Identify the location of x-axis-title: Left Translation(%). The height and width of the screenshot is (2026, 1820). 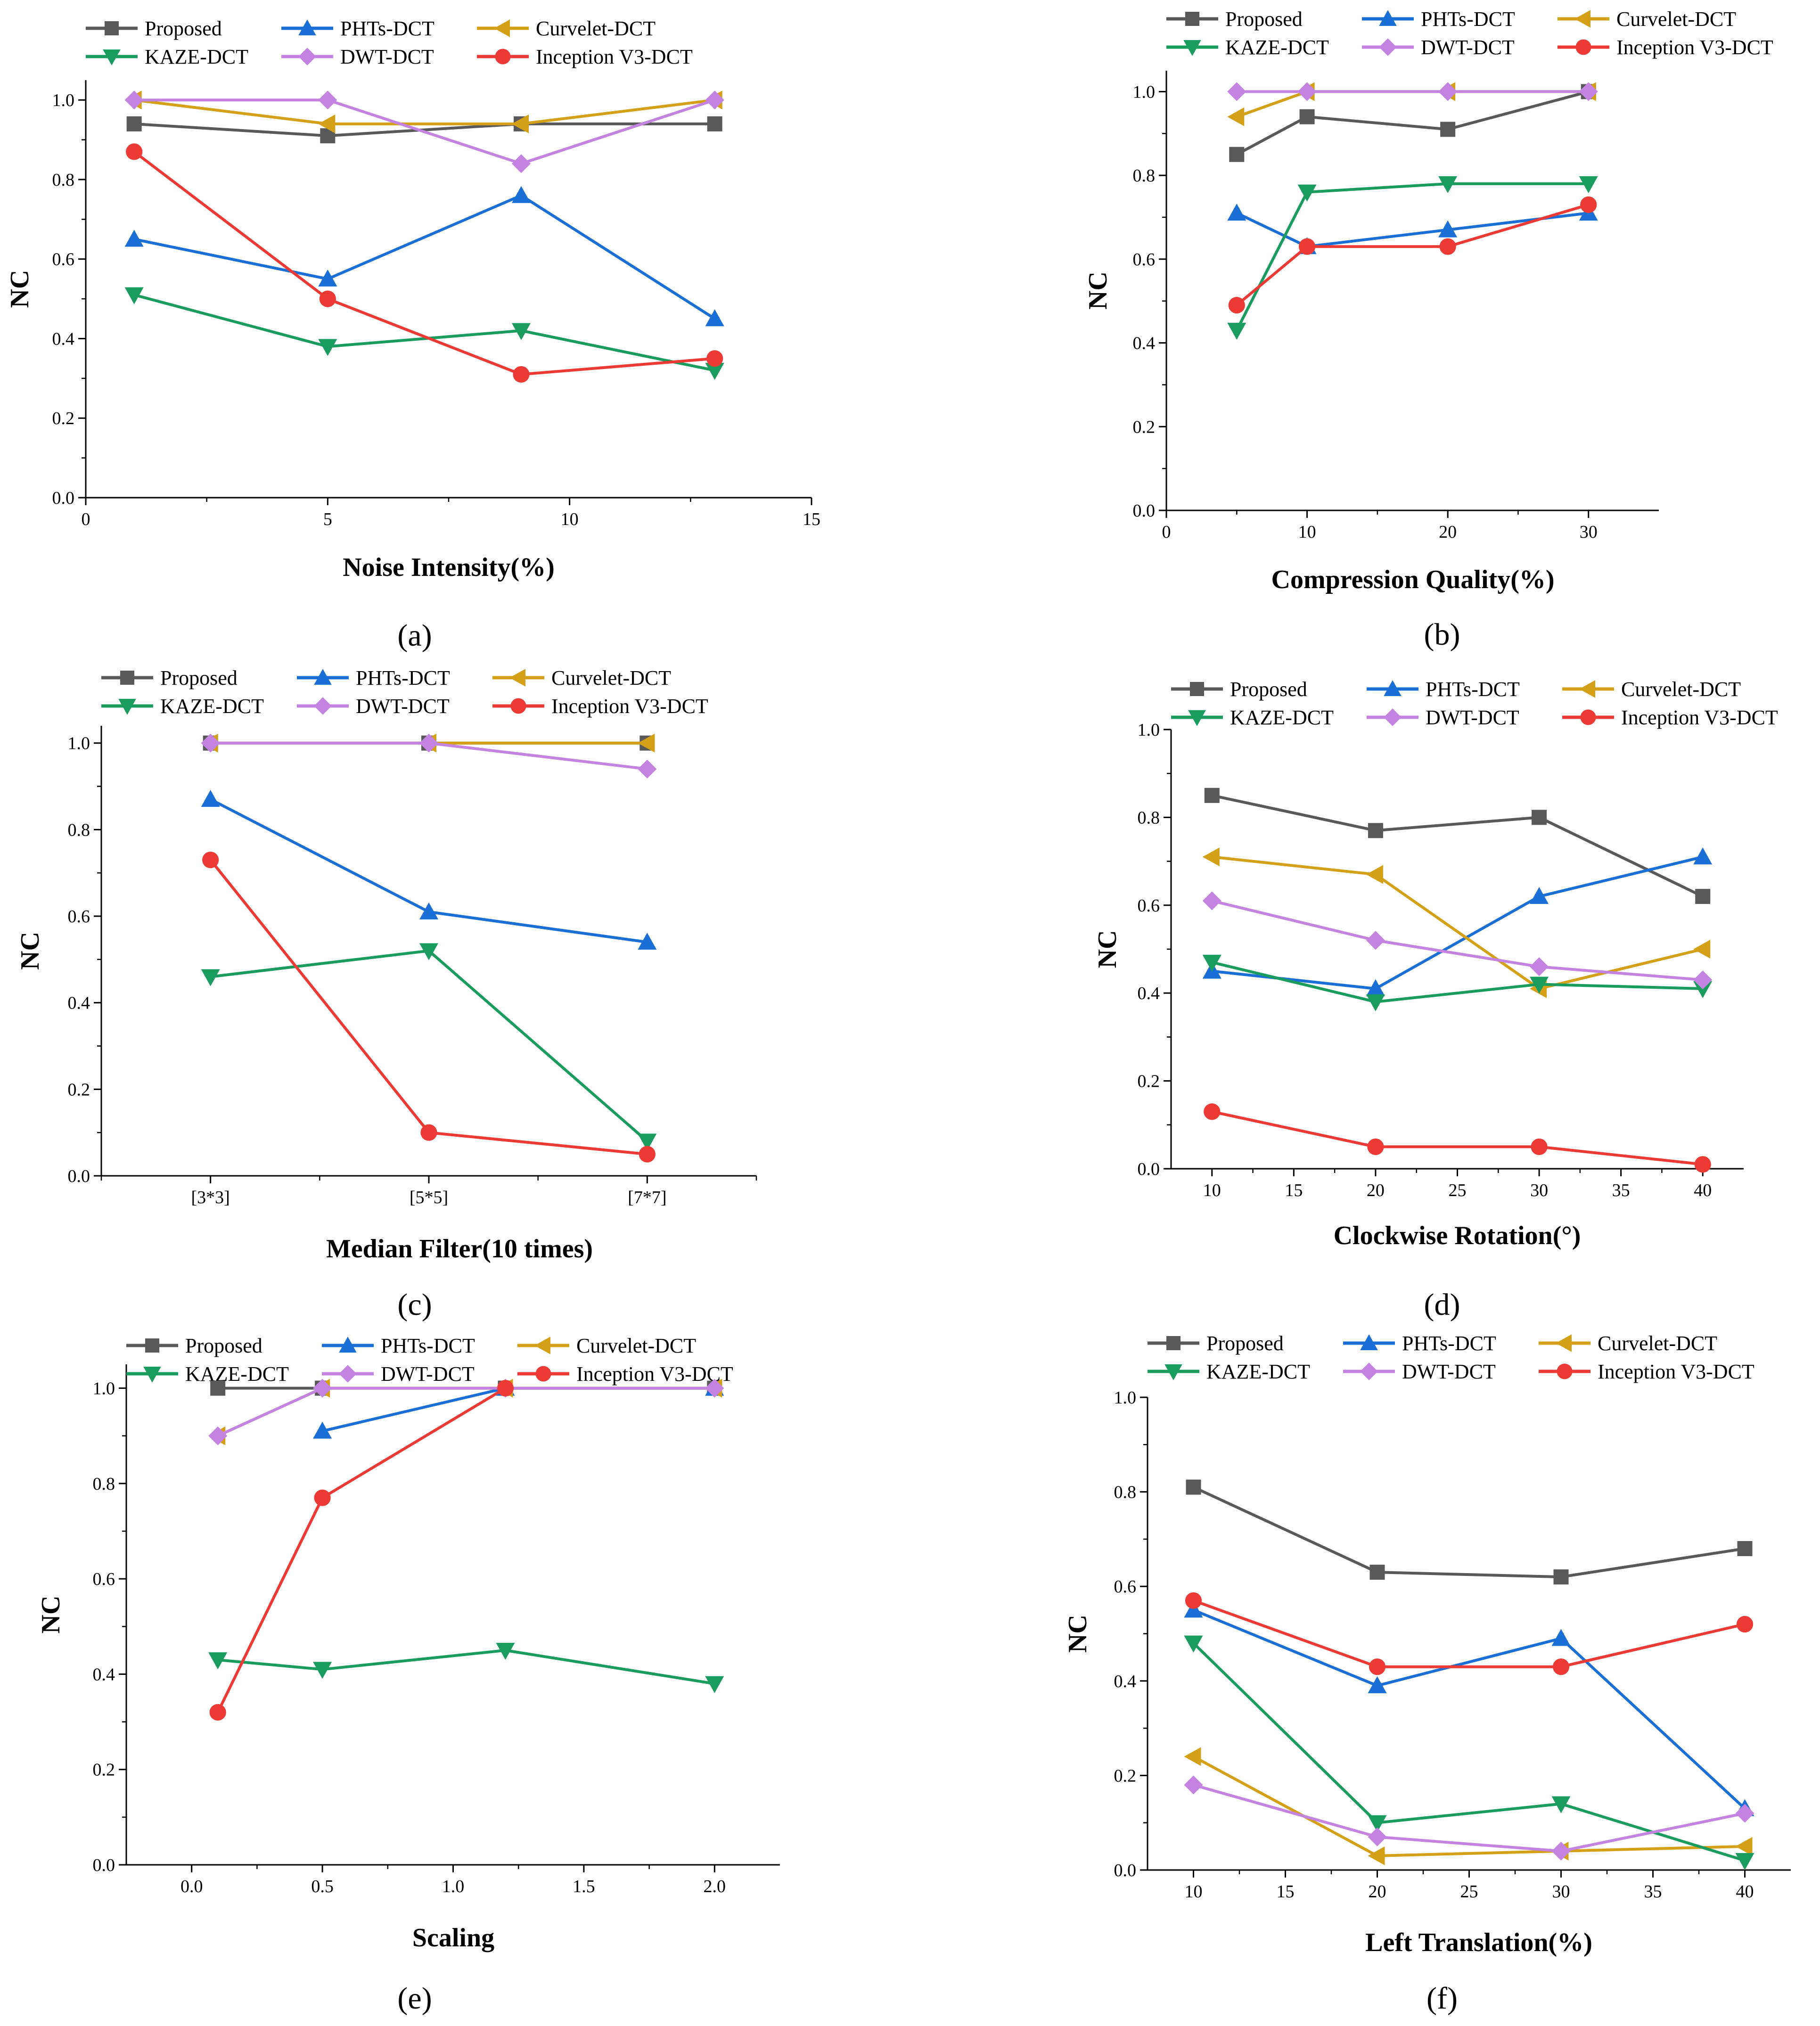
(1478, 1942).